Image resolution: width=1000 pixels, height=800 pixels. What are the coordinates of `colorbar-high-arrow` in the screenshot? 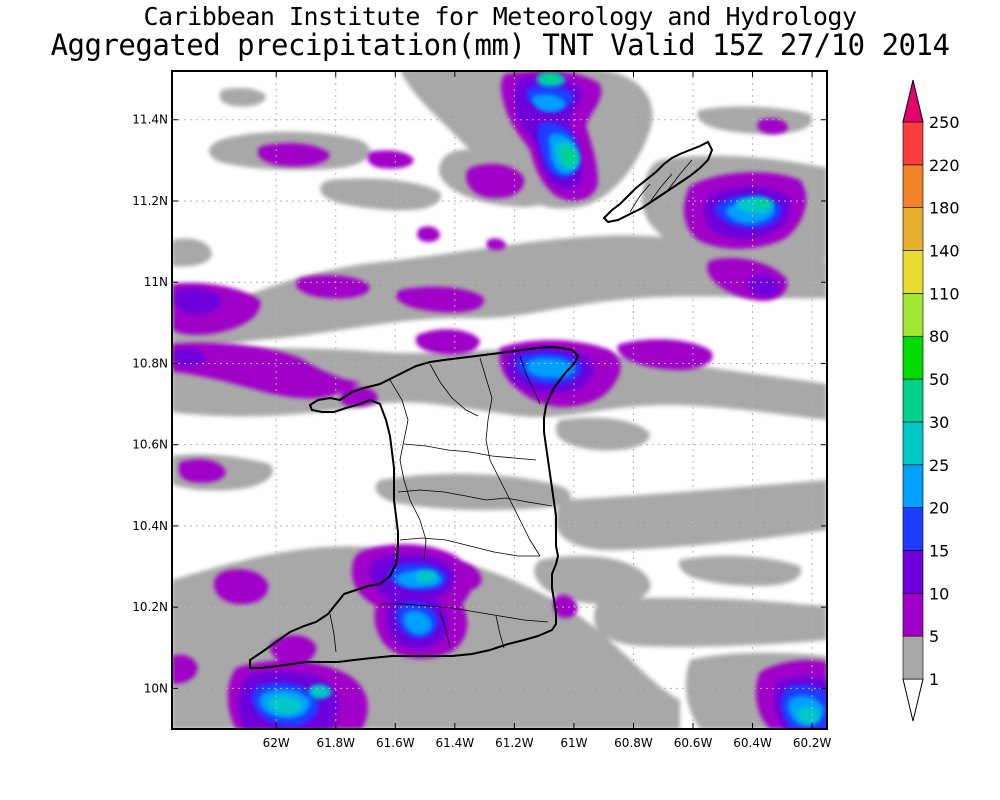 It's located at (913, 101).